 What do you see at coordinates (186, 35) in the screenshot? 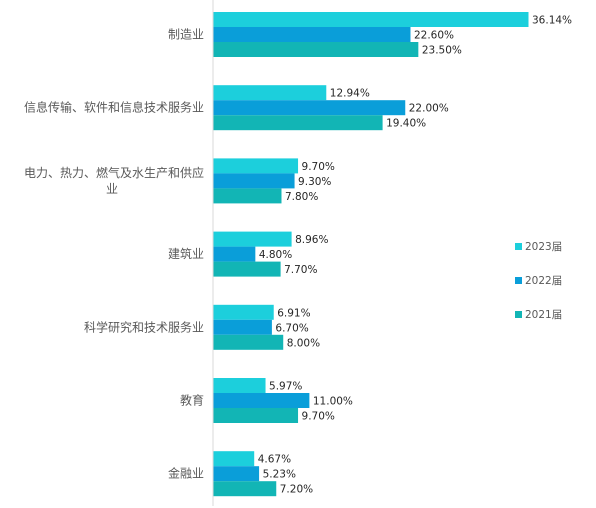
I see `category-label: 制造业` at bounding box center [186, 35].